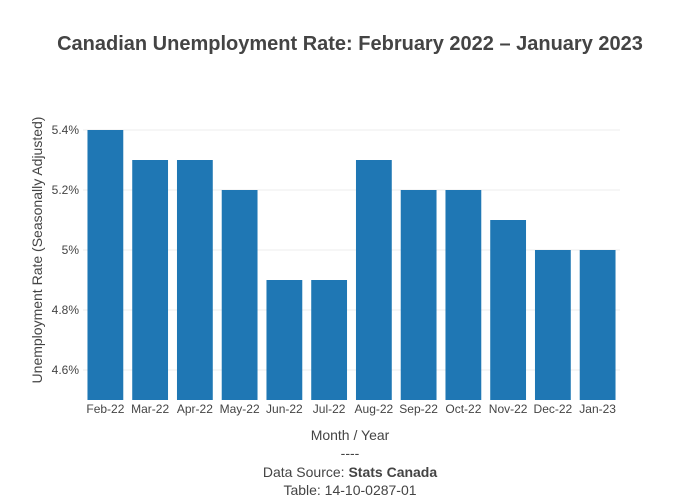 Image resolution: width=700 pixels, height=500 pixels. What do you see at coordinates (240, 409) in the screenshot?
I see `x-tick-label: May-22` at bounding box center [240, 409].